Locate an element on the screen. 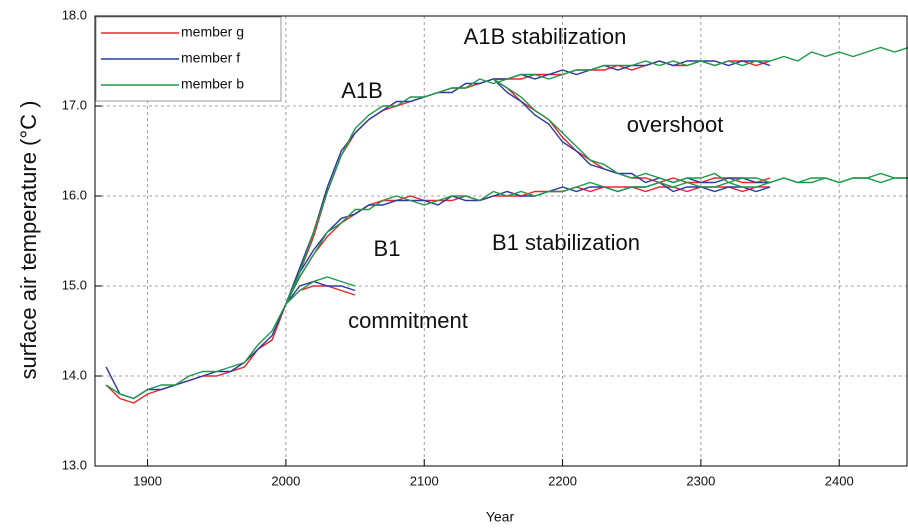 This screenshot has width=908, height=528. y-axis-label: surface air temperature (°C ) is located at coordinates (28, 240).